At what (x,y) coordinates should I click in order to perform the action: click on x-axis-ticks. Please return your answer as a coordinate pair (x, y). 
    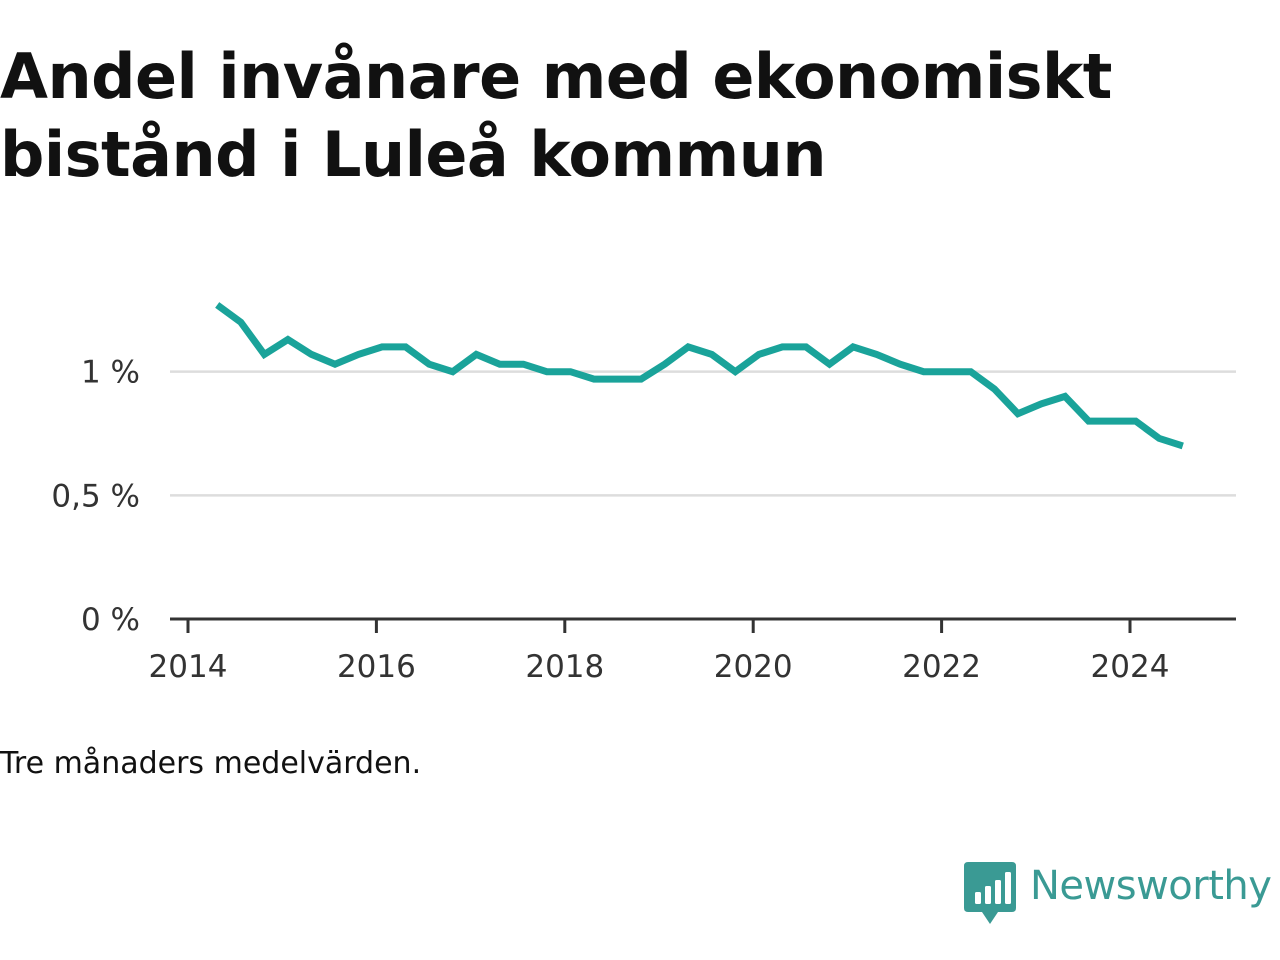
    Looking at the image, I should click on (659, 626).